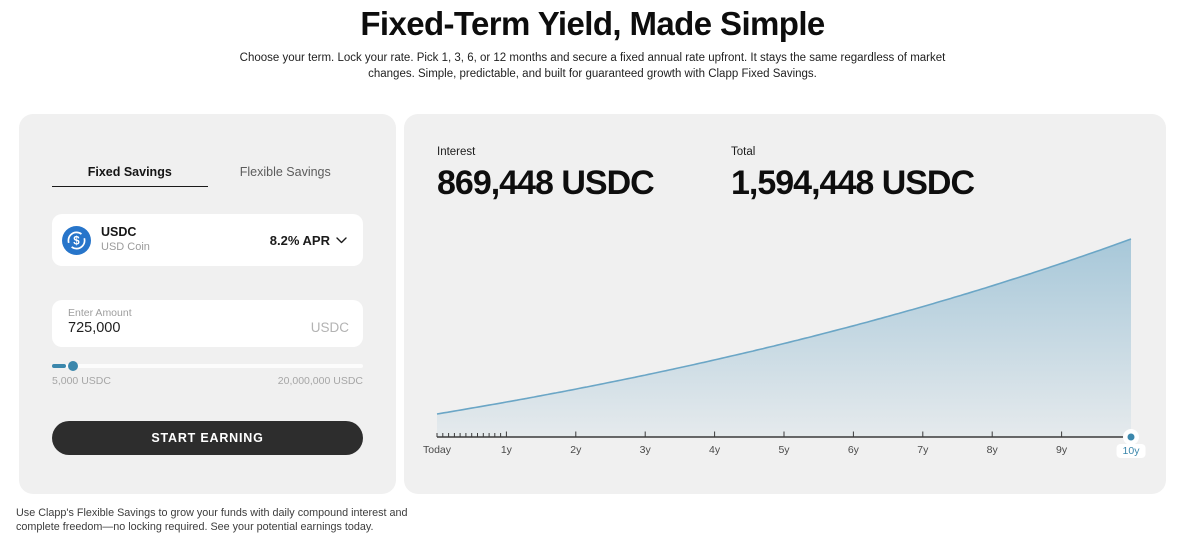  I want to click on x-axis-label-10y: 10y, so click(1131, 451).